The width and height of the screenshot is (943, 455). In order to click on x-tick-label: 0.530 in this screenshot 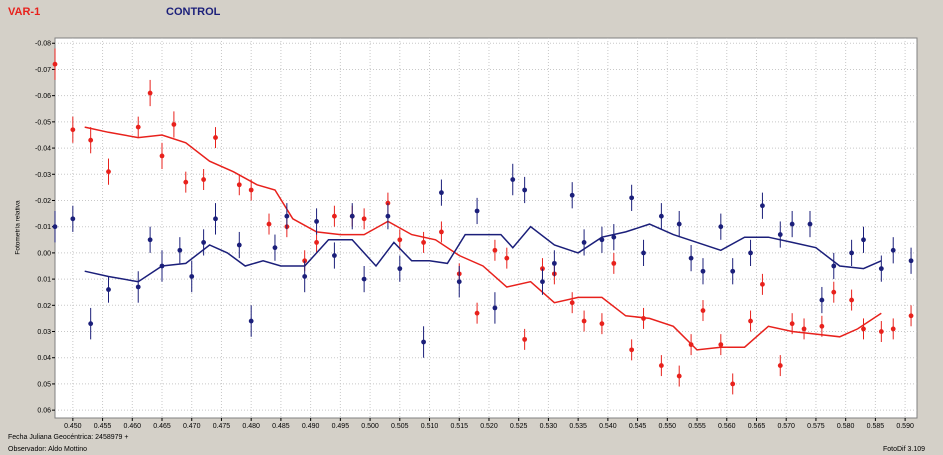, I will do `click(549, 426)`.